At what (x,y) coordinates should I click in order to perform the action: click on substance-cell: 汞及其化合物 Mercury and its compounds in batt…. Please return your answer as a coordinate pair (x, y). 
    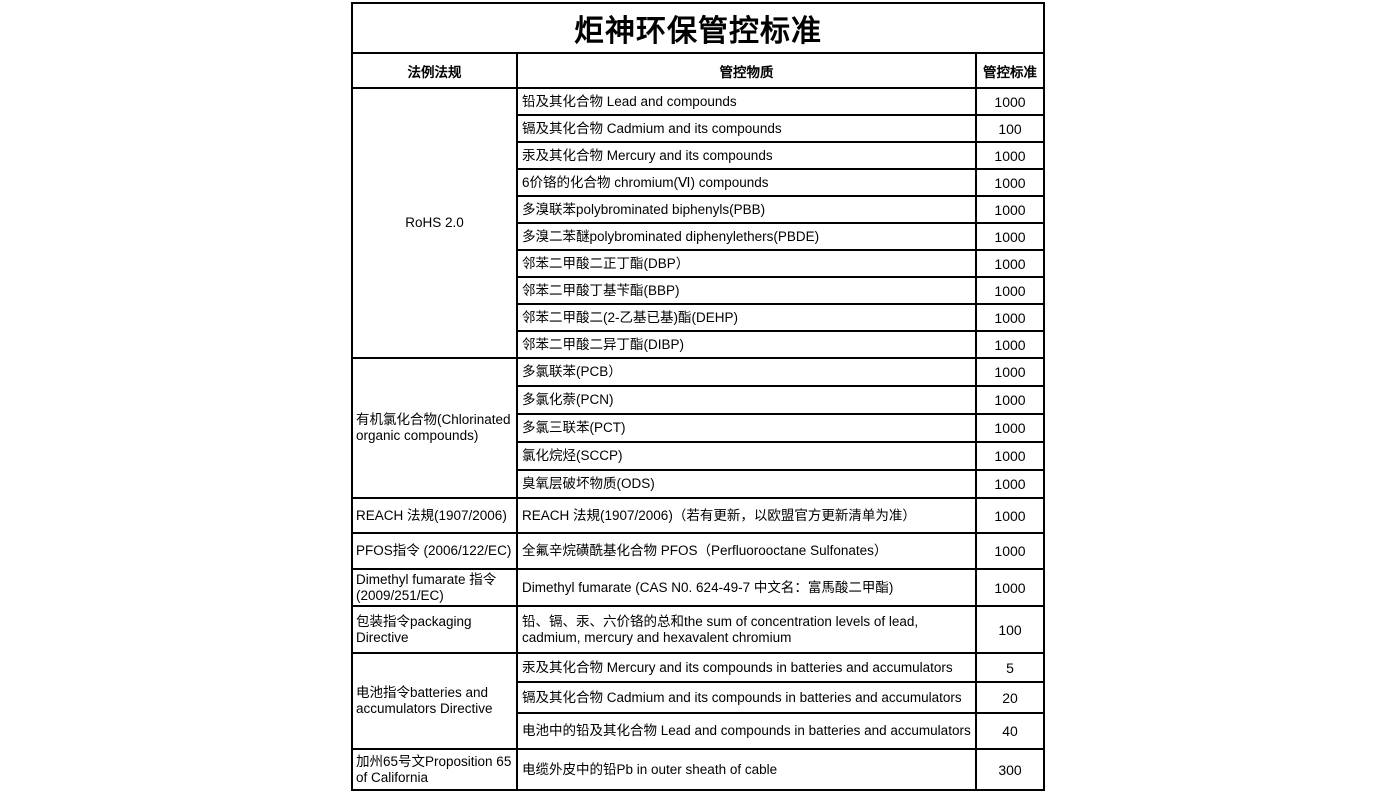
    Looking at the image, I should click on (746, 667).